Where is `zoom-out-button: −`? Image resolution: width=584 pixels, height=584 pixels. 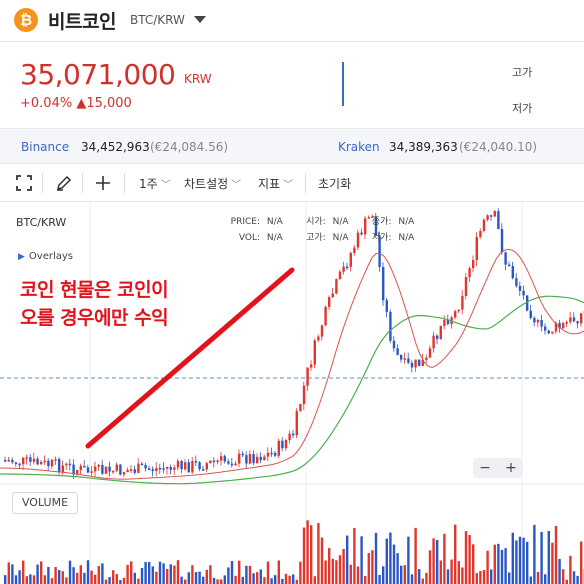 zoom-out-button: − is located at coordinates (485, 468).